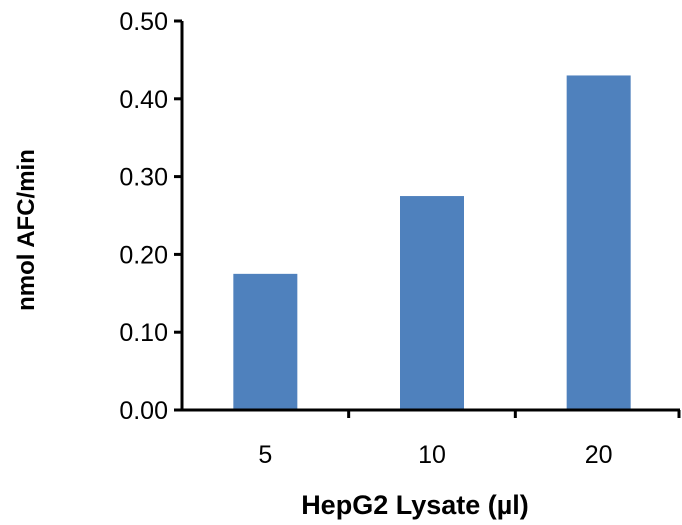  Describe the element at coordinates (143, 411) in the screenshot. I see `y-tick-label: 0.00` at that location.